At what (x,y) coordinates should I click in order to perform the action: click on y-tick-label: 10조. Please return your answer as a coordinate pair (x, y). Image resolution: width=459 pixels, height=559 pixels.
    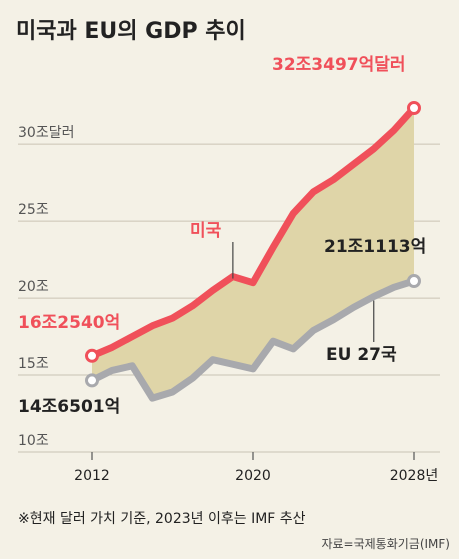
    Looking at the image, I should click on (33, 441).